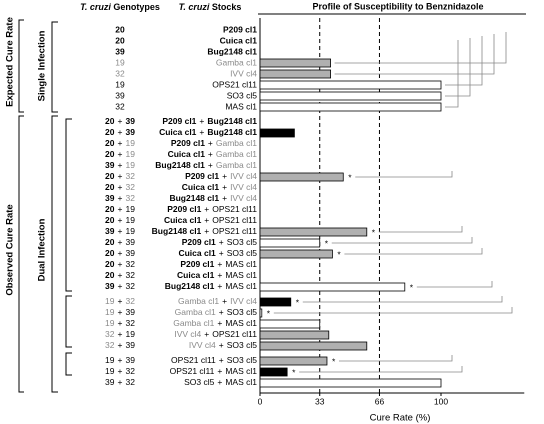 Image resolution: width=544 pixels, height=424 pixels. What do you see at coordinates (260, 401) in the screenshot?
I see `x-tick-label: 0` at bounding box center [260, 401].